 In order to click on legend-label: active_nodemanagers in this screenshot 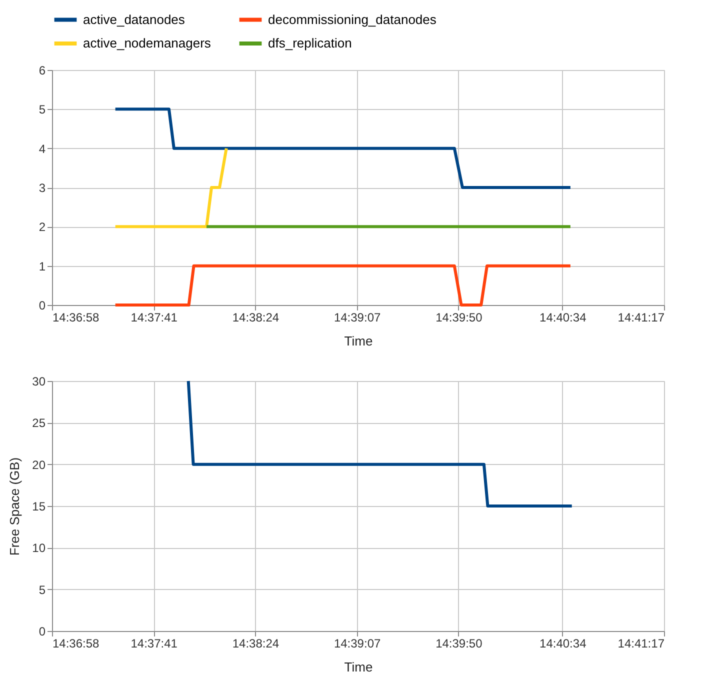, I will do `click(147, 43)`.